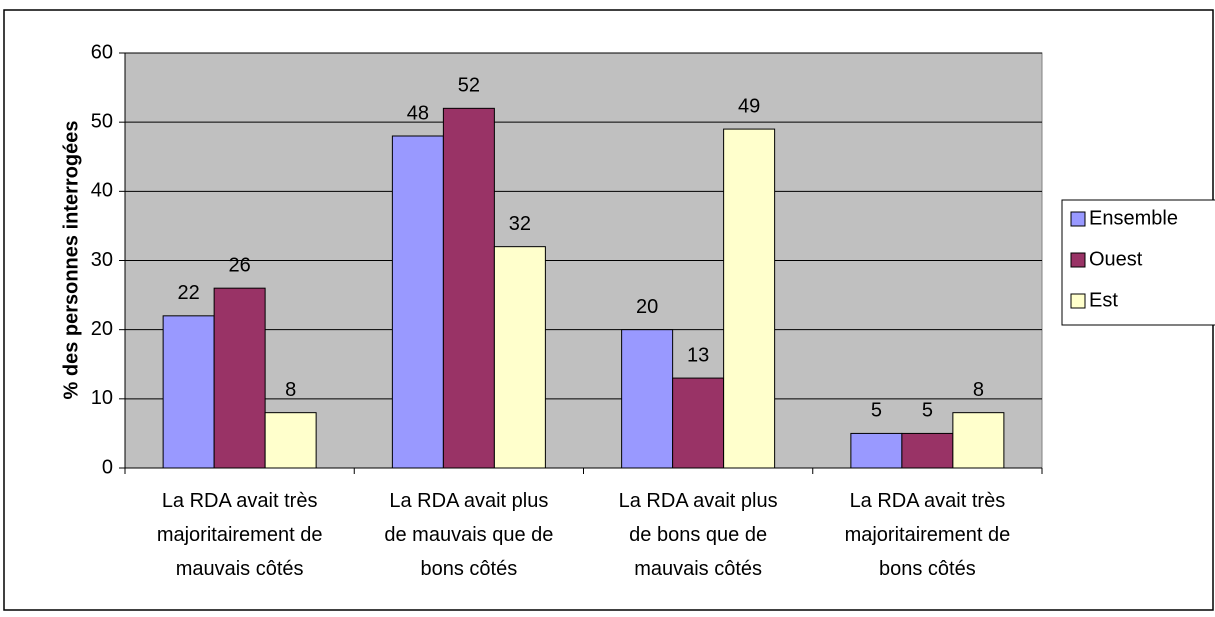  Describe the element at coordinates (749, 106) in the screenshot. I see `data-label: 49` at that location.